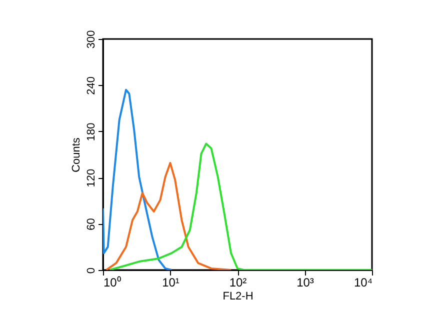 This screenshot has width=441, height=332. Describe the element at coordinates (171, 283) in the screenshot. I see `x-tick-label: 10¹` at that location.